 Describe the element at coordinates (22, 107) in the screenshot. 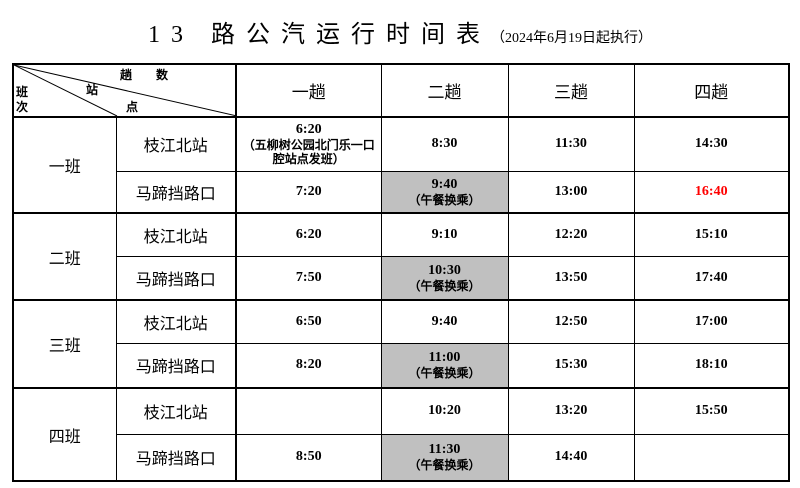

I see `corner-order-label: 次` at that location.